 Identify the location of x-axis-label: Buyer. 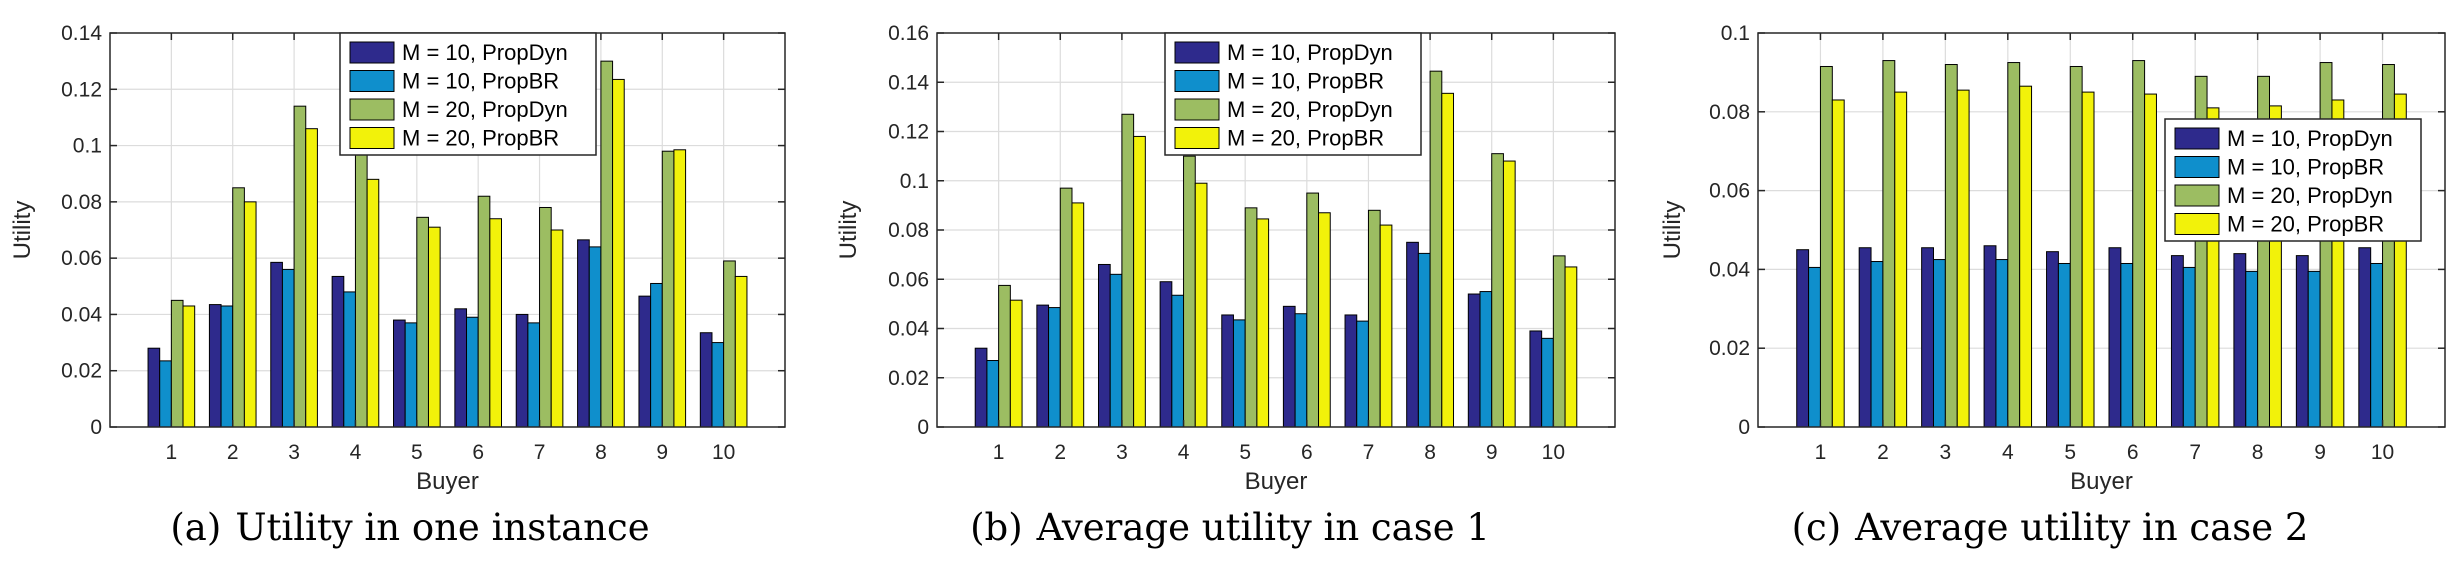
(447, 481).